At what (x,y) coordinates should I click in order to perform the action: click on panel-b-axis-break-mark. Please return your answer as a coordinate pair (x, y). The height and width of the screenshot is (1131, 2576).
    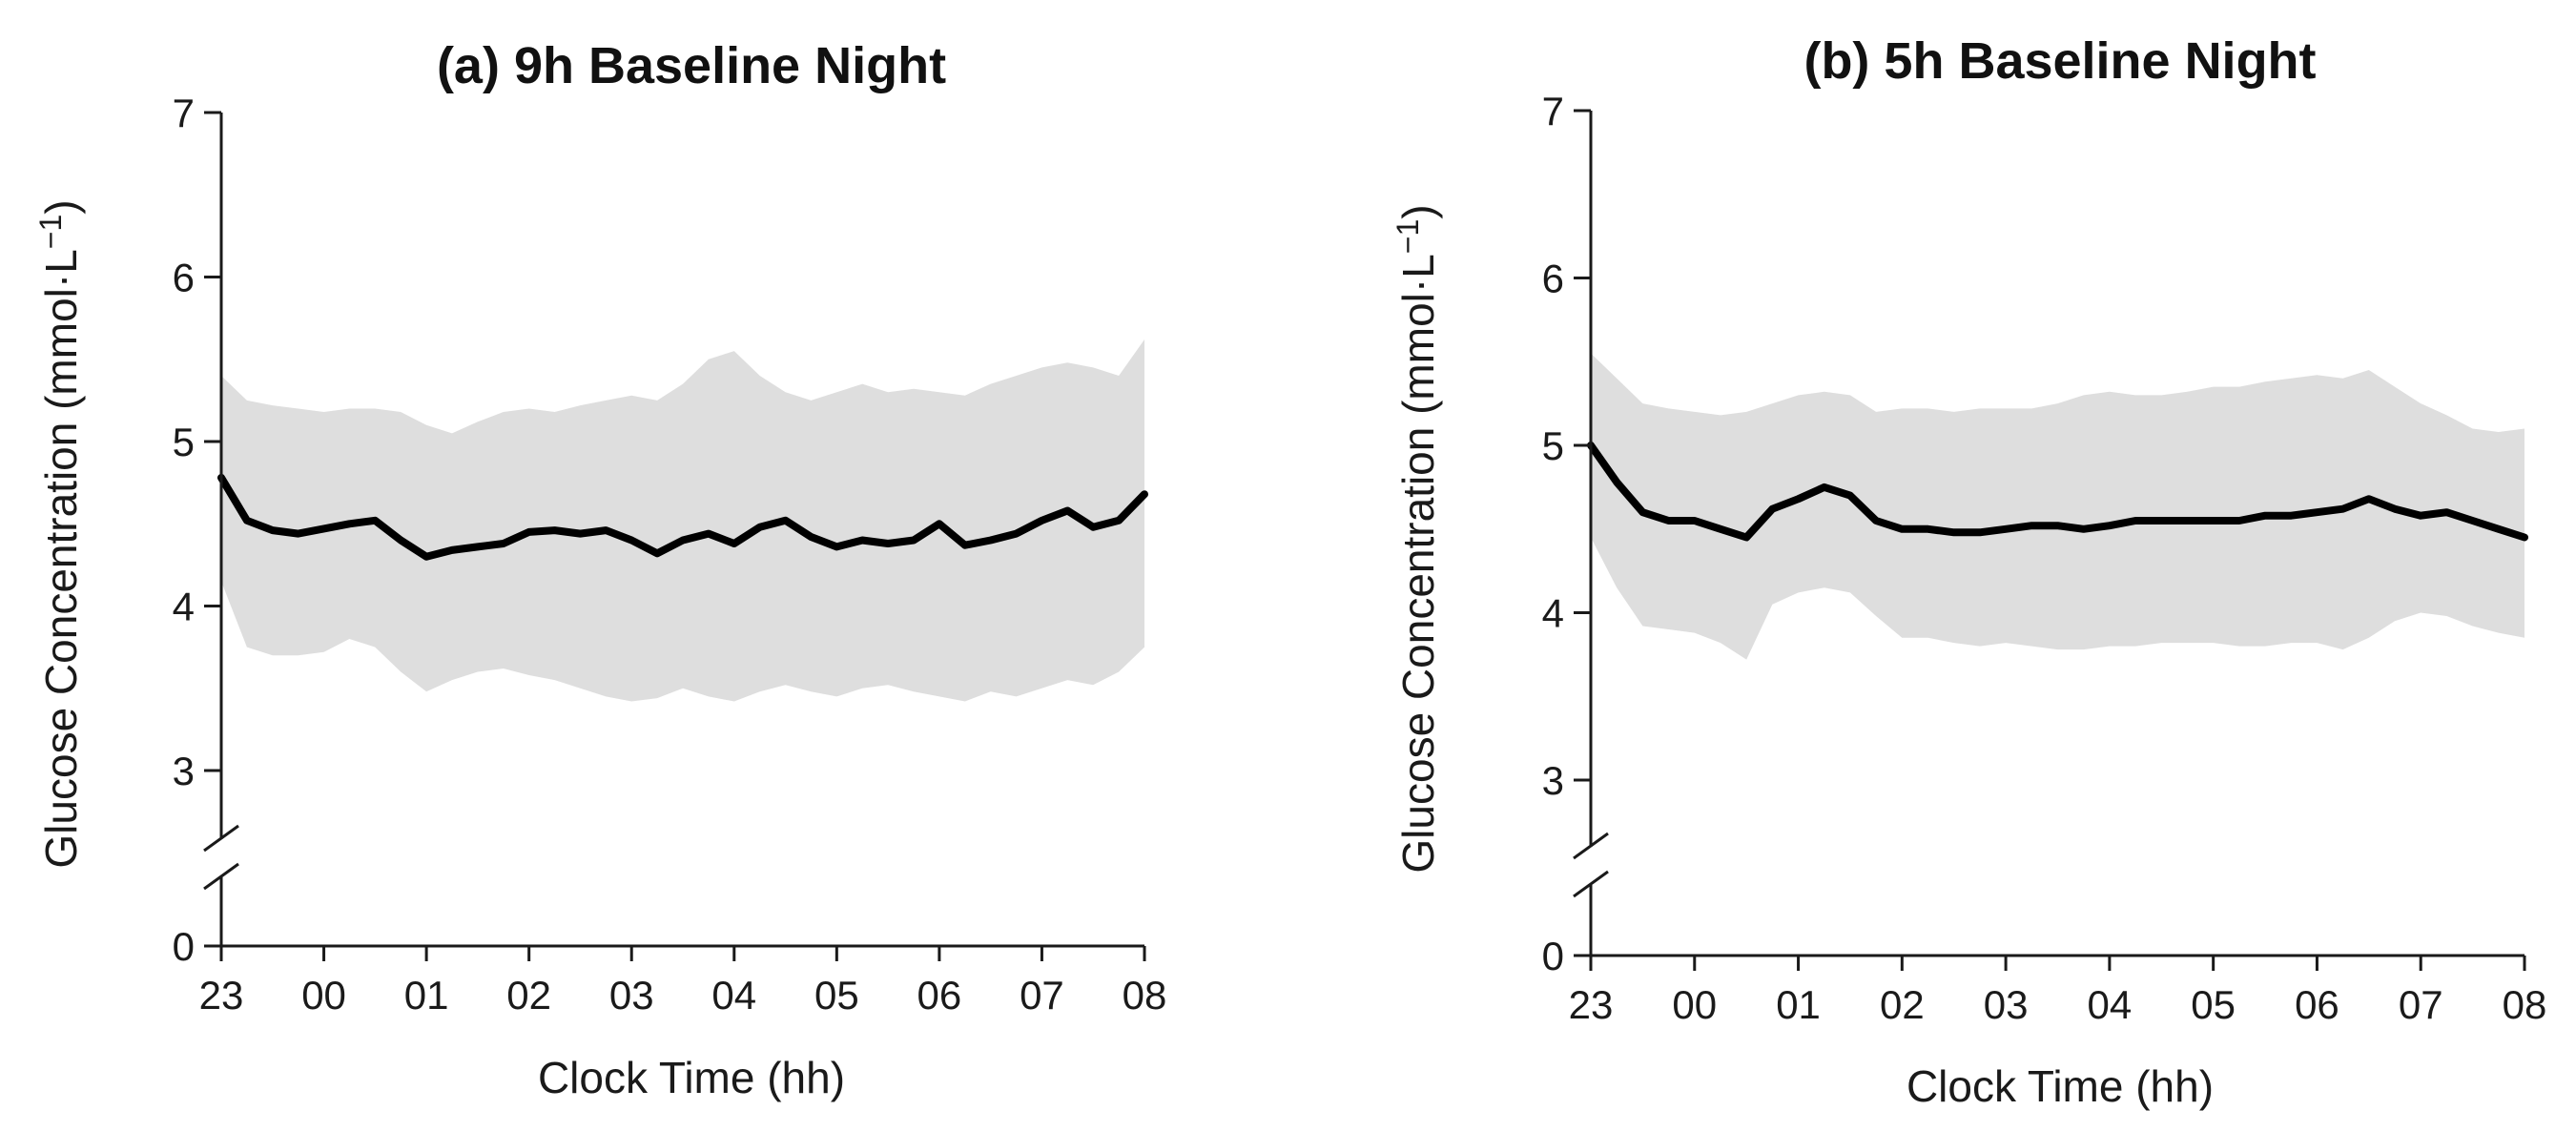
    Looking at the image, I should click on (1591, 865).